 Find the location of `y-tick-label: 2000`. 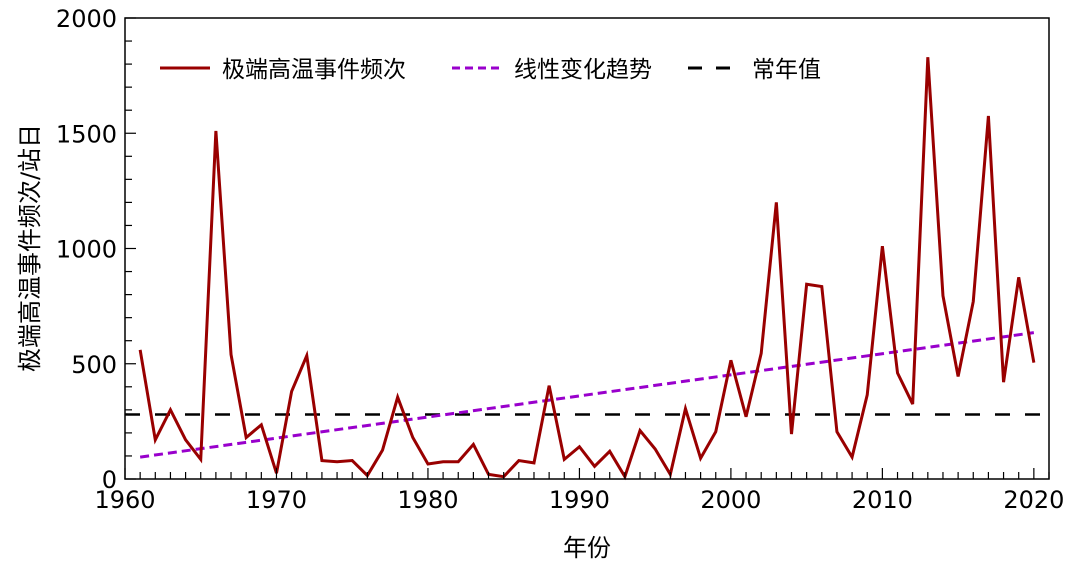

y-tick-label: 2000 is located at coordinates (86, 19).